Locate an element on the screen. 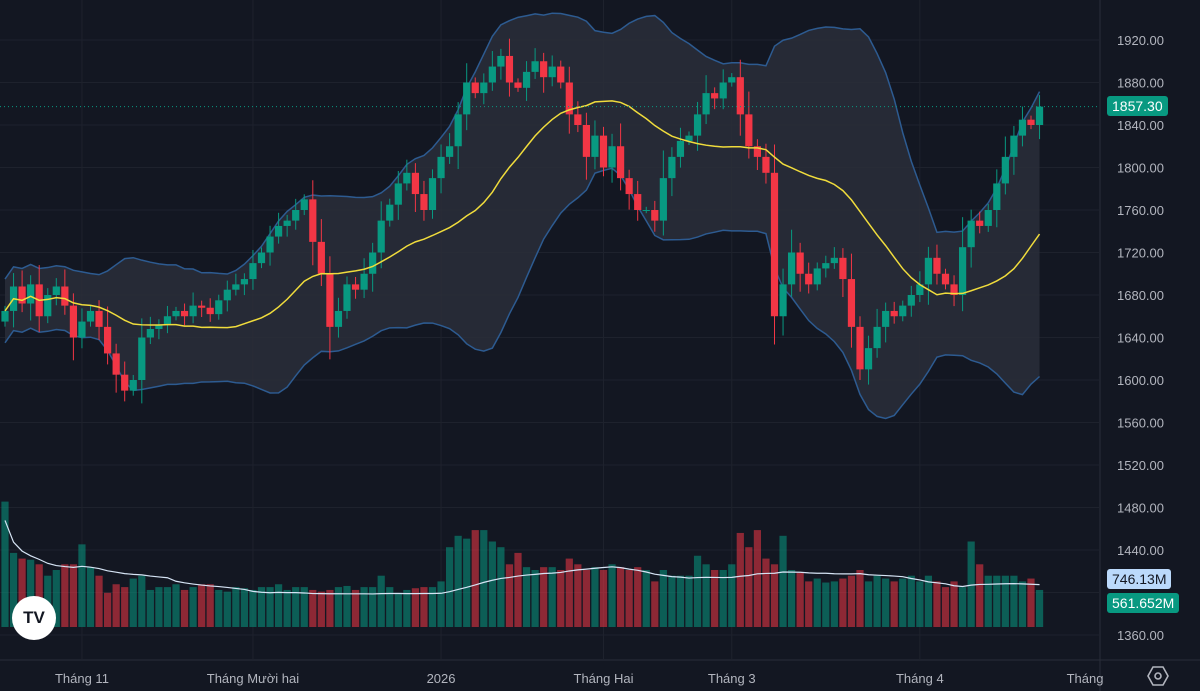  price-tick-label: 1440.00 is located at coordinates (1140, 550).